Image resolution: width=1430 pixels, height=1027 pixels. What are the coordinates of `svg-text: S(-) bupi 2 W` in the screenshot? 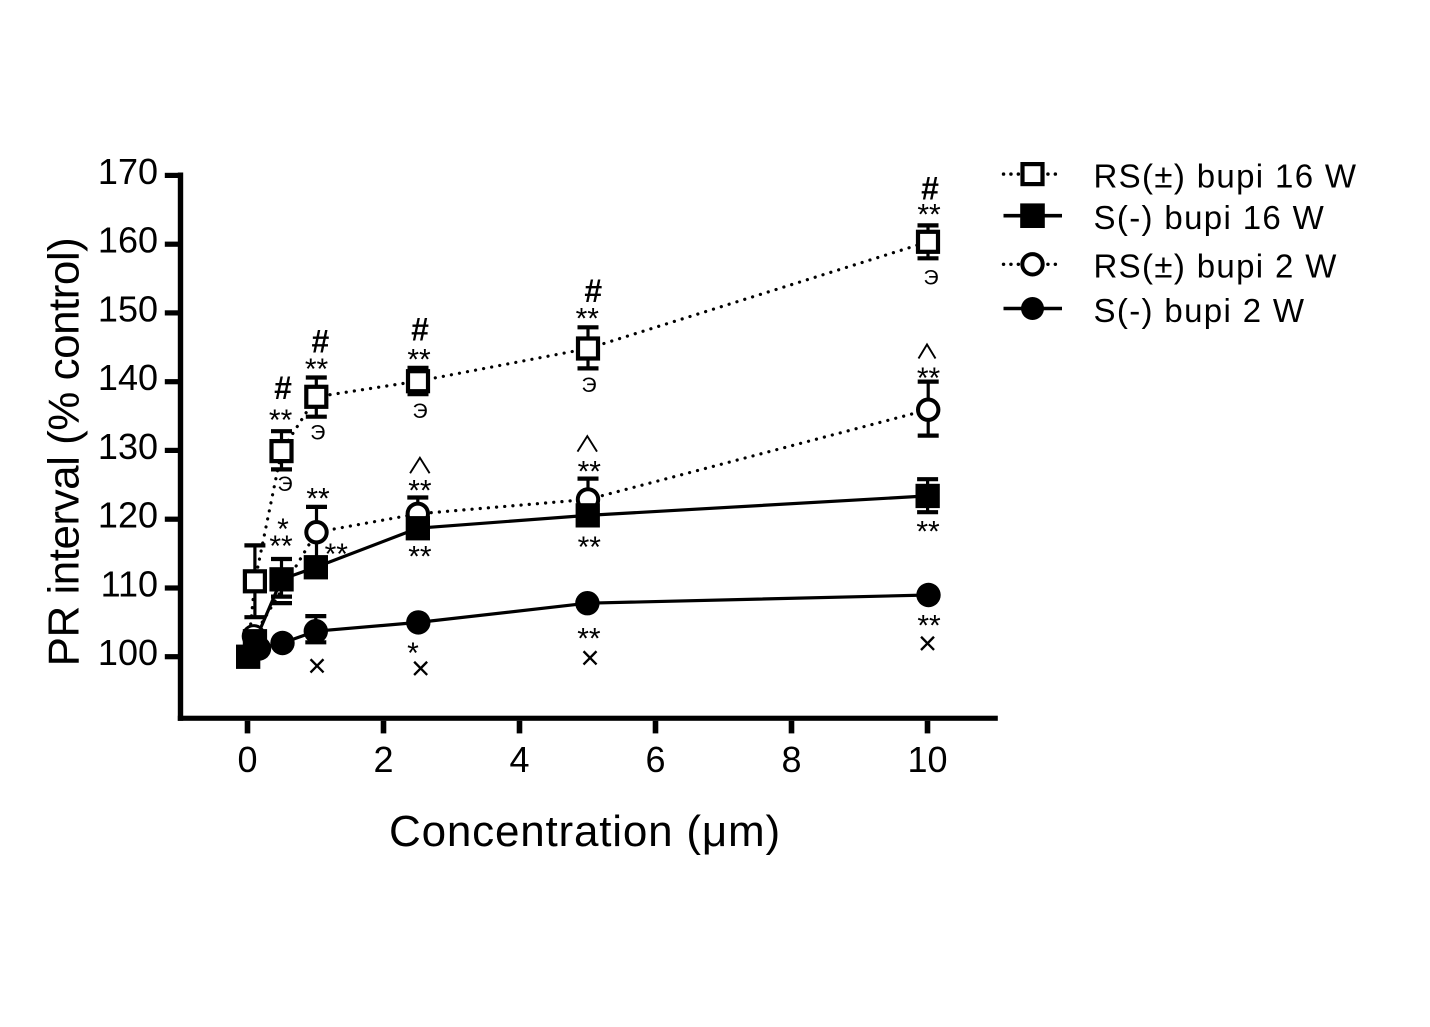 It's located at (1200, 310).